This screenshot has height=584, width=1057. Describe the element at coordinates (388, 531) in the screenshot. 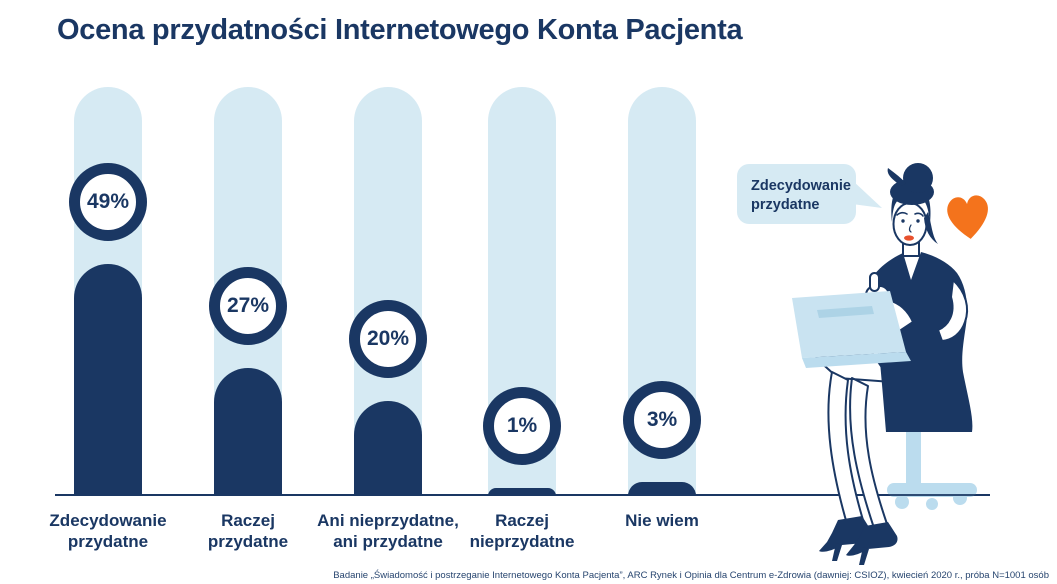

I see `category-label: Ani nieprzydatne, ani przydatne` at that location.